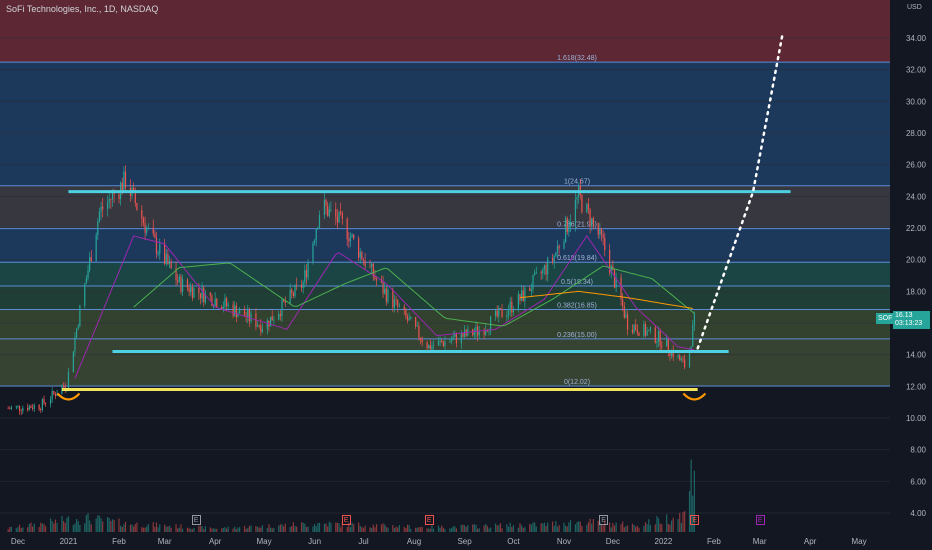 This screenshot has width=932, height=550. I want to click on x-tick-label: Mar, so click(165, 541).